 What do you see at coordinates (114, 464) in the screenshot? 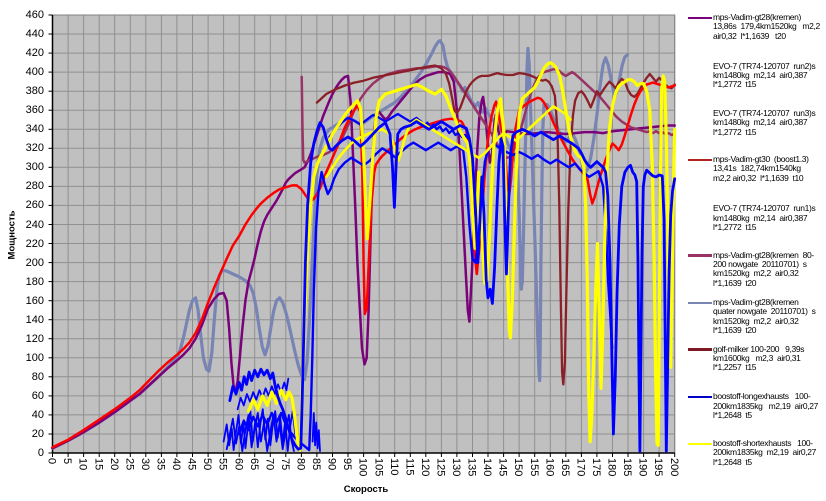
I see `svg-text: 20` at bounding box center [114, 464].